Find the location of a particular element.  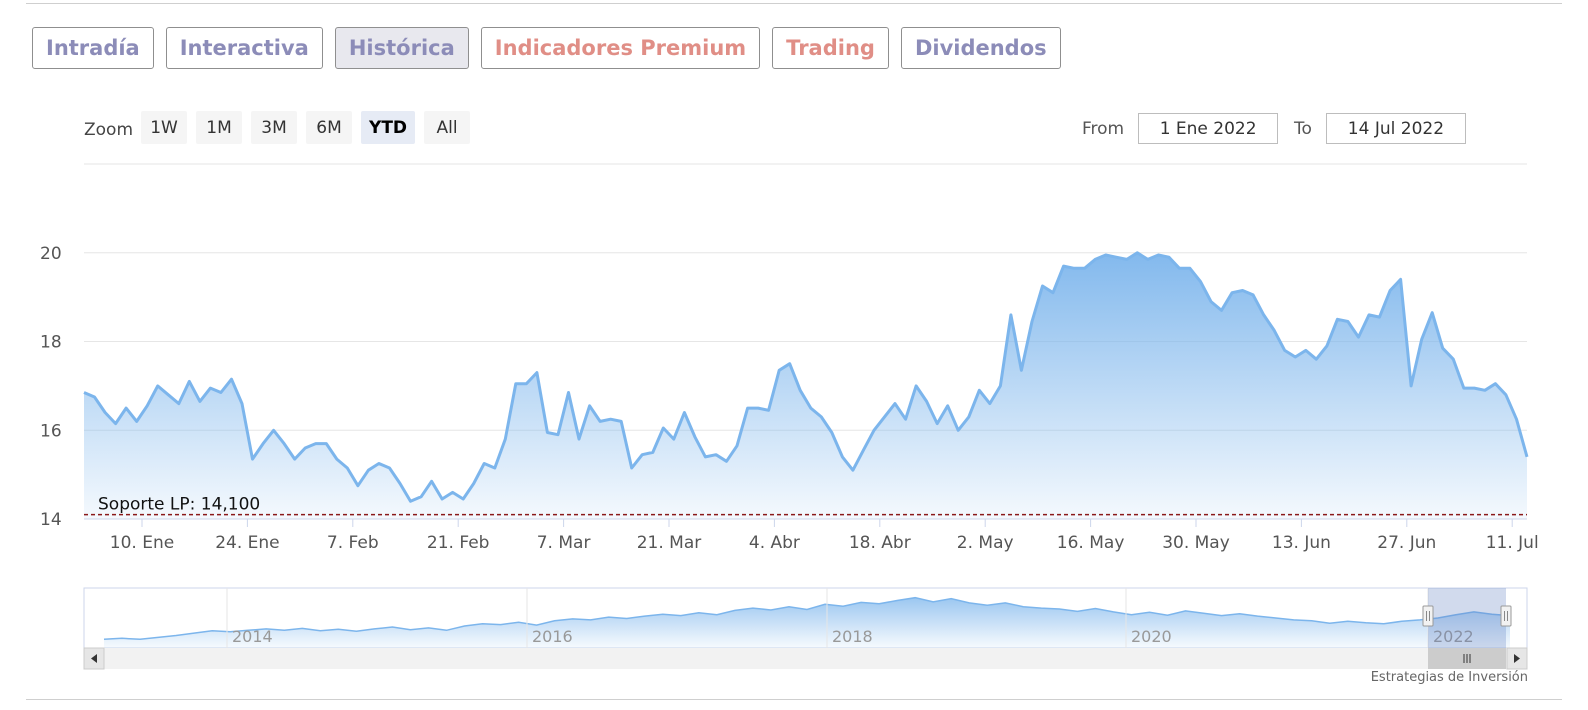

tab-interactiva: Interactiva is located at coordinates (244, 48).